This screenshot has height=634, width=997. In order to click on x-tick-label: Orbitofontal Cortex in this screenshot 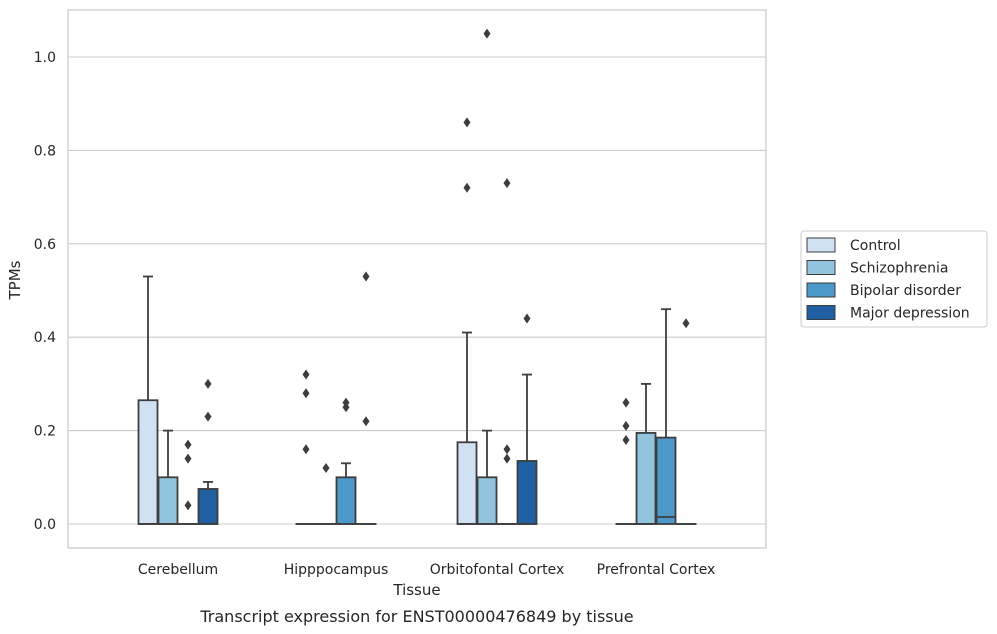, I will do `click(497, 570)`.